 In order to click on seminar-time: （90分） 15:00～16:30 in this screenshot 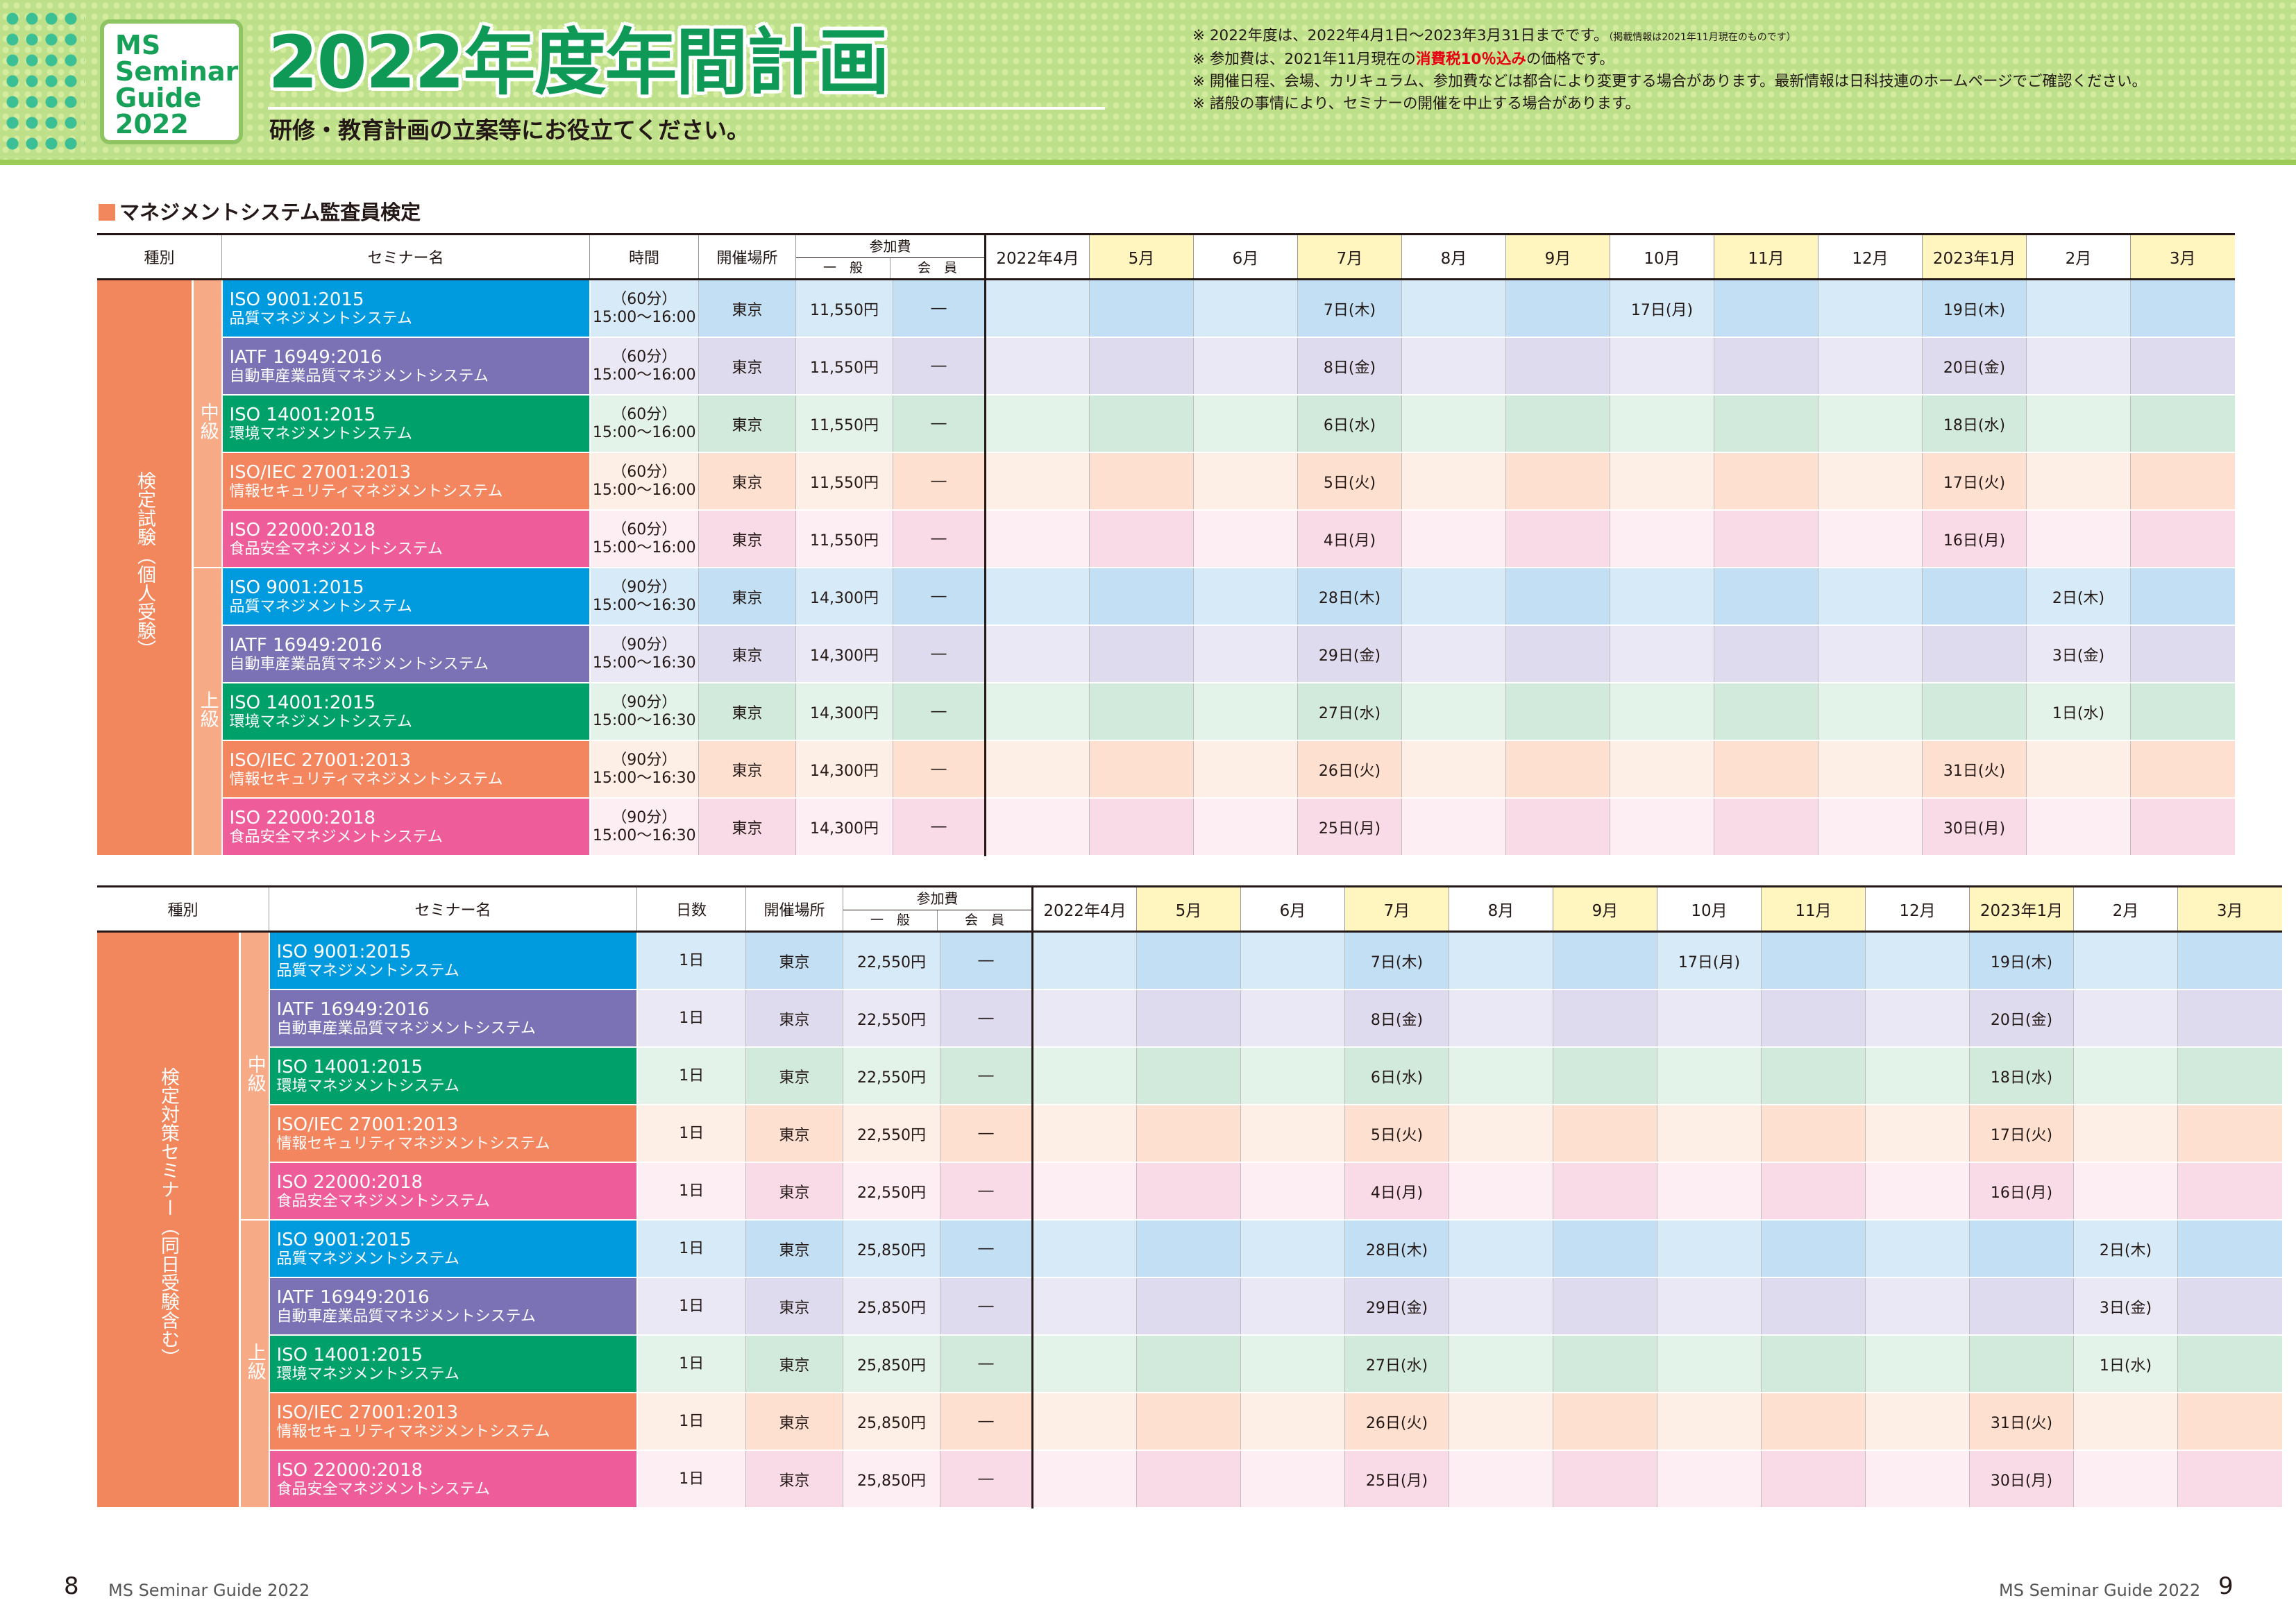, I will do `click(644, 827)`.